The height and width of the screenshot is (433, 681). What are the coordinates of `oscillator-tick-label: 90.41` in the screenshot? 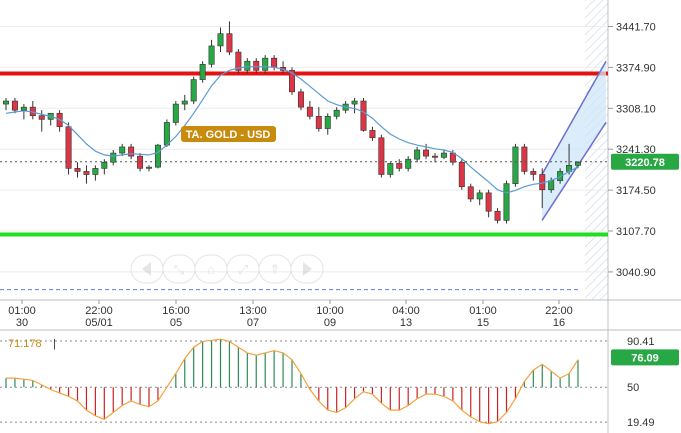 It's located at (641, 342).